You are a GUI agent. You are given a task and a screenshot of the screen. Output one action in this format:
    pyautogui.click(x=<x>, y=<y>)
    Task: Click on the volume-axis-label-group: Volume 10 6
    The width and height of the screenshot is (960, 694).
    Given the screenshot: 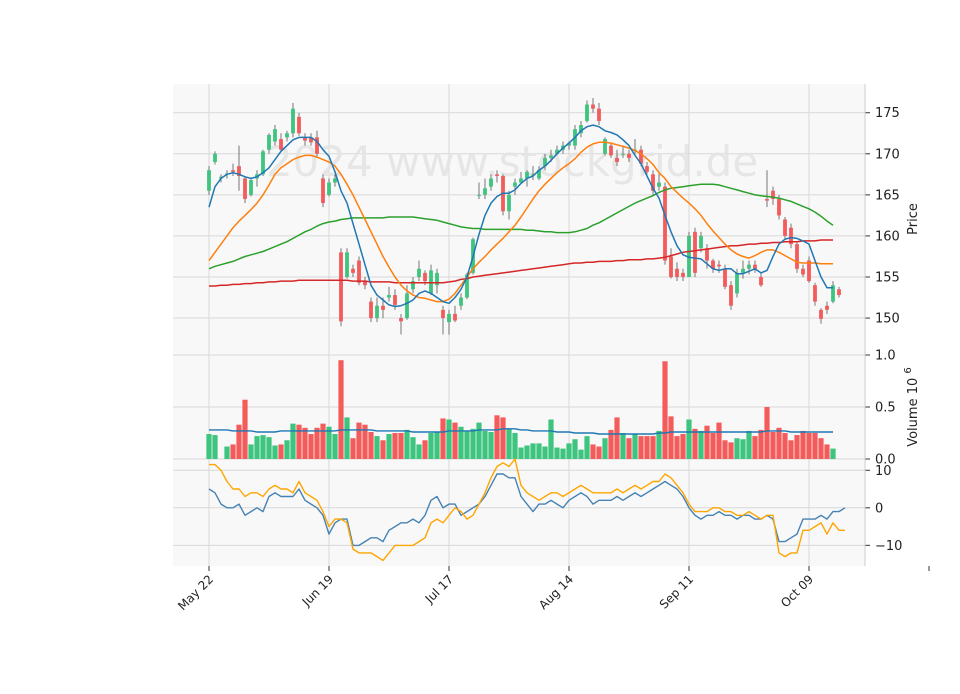 What is the action you would take?
    pyautogui.click(x=912, y=407)
    